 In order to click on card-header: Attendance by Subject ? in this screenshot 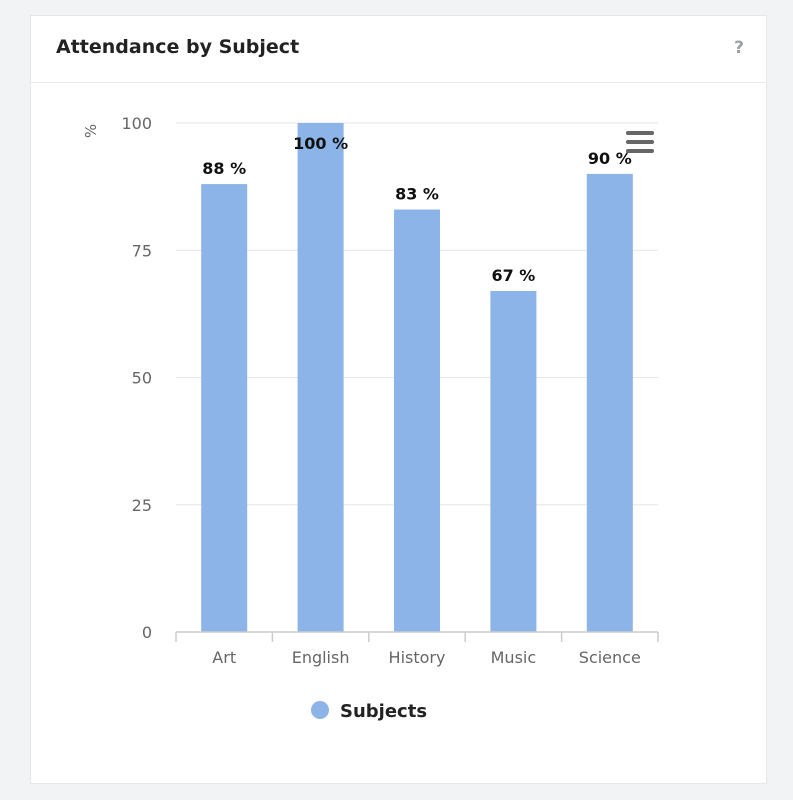, I will do `click(398, 49)`.